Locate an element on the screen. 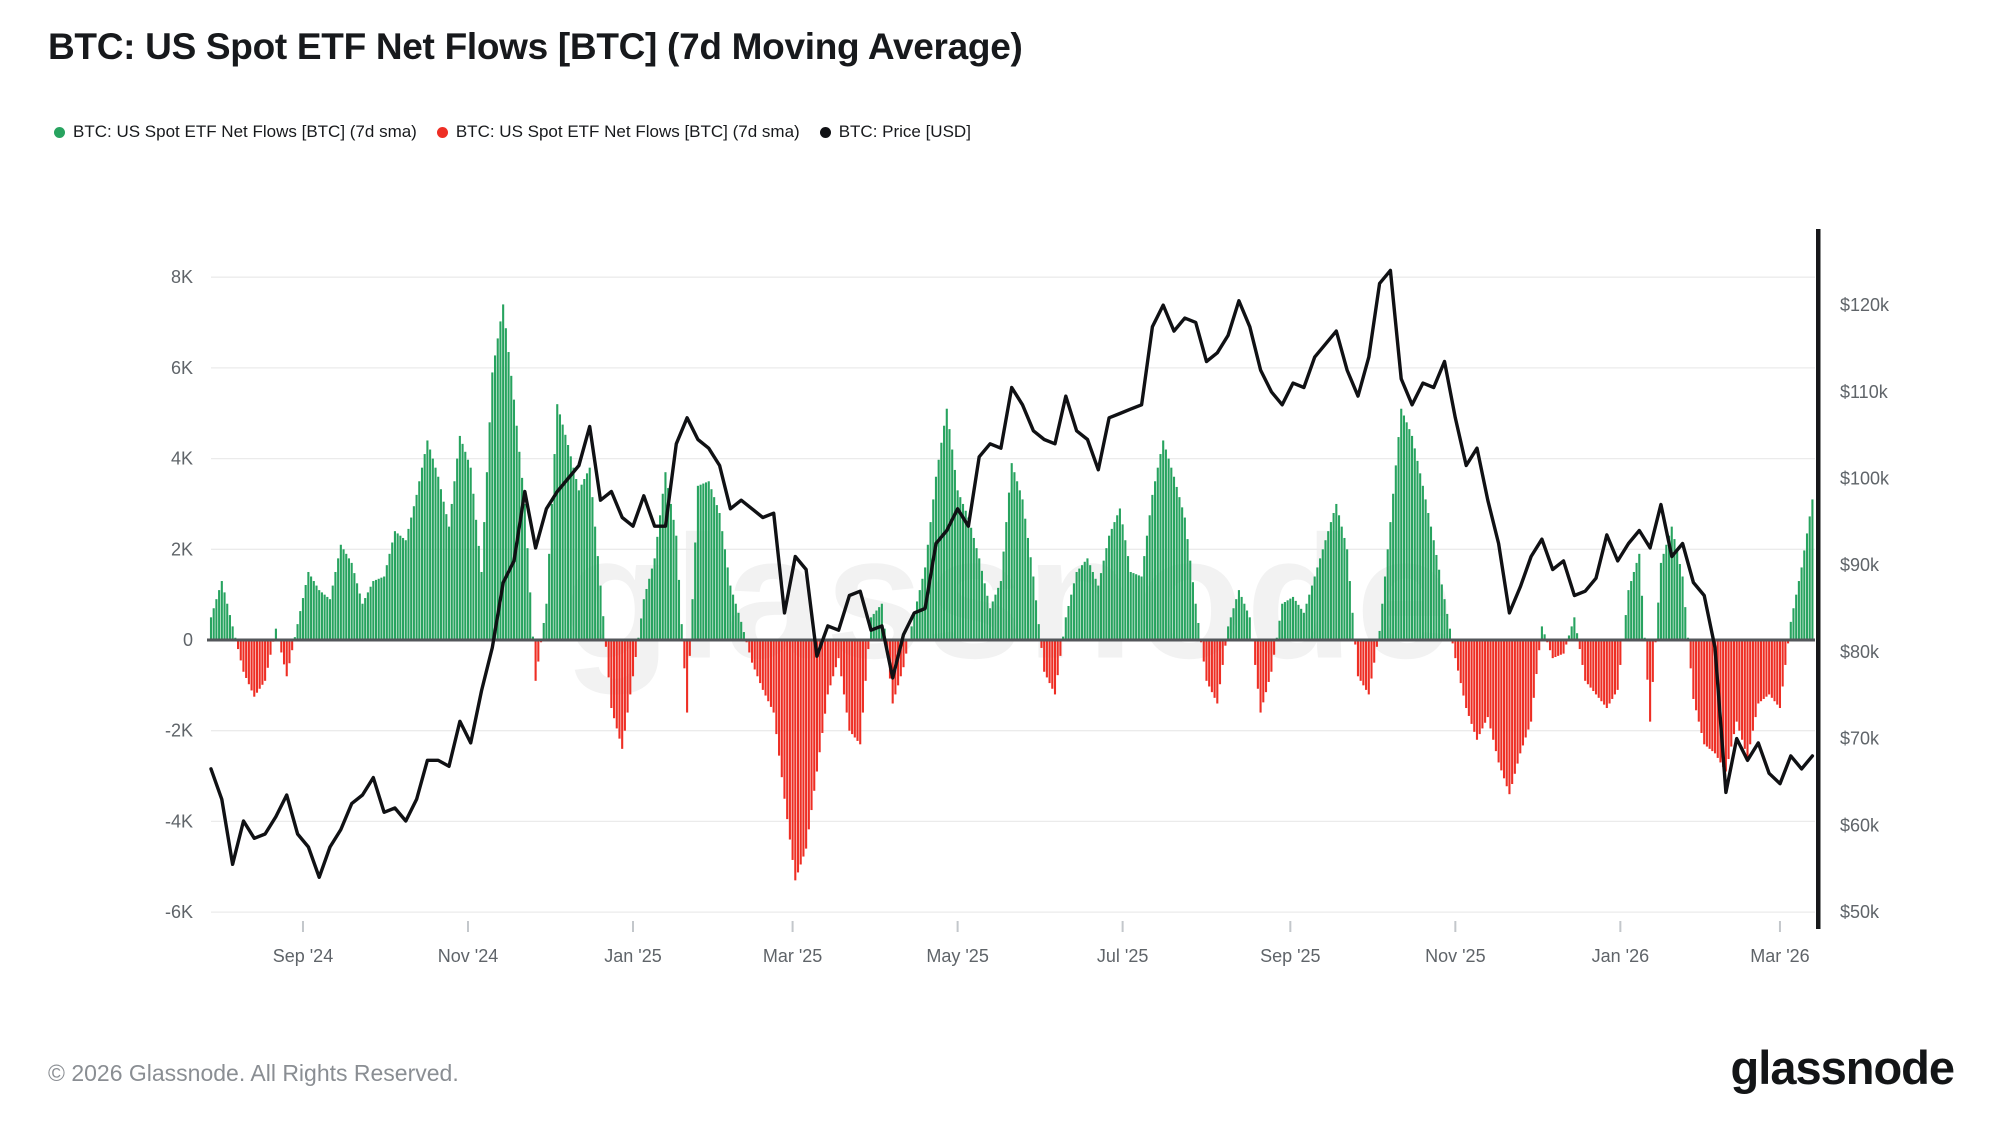  y-axis-right-label: $120k is located at coordinates (1865, 305).